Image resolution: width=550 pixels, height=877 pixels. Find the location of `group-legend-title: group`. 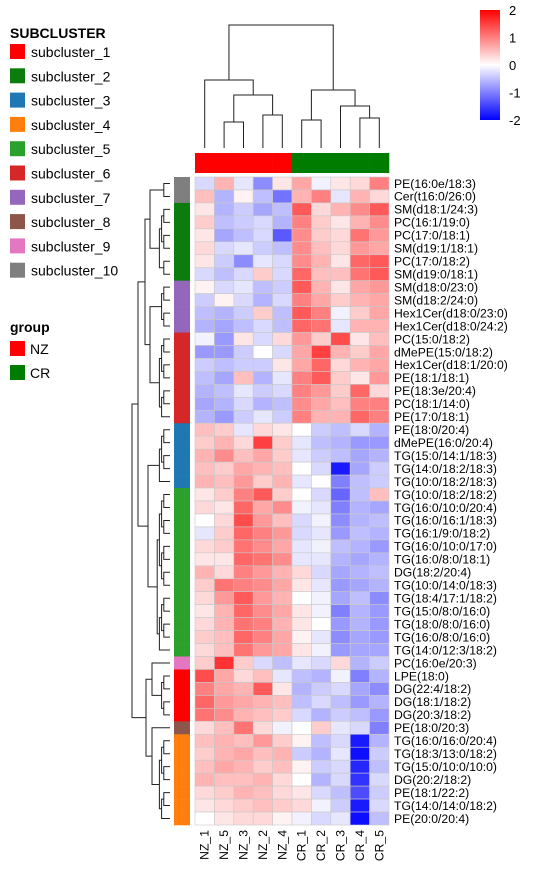

group-legend-title: group is located at coordinates (30, 327).